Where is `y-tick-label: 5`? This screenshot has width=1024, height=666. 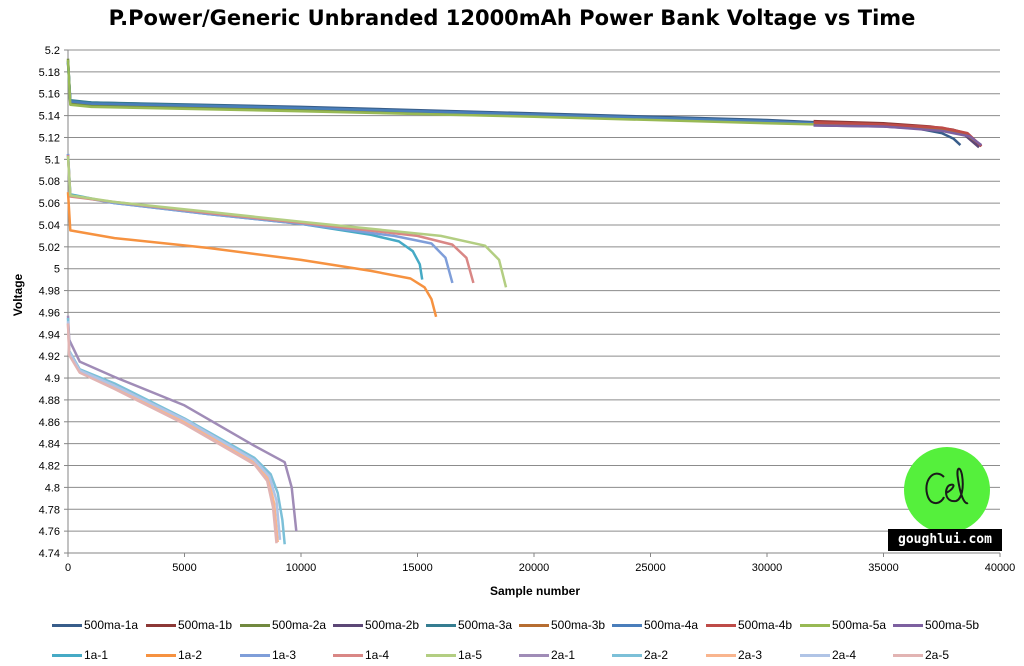
y-tick-label: 5 is located at coordinates (57, 270).